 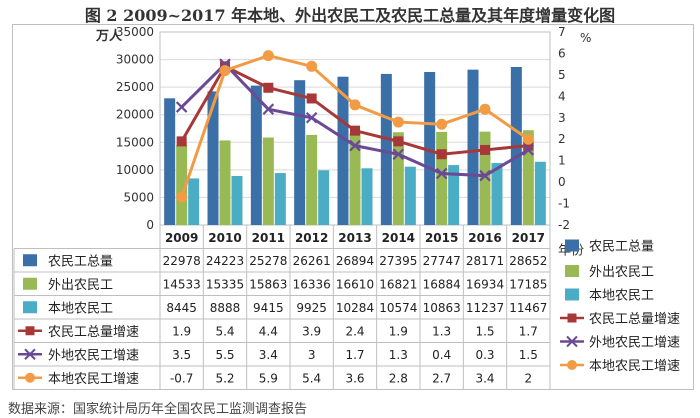 What do you see at coordinates (529, 378) in the screenshot?
I see `data-label: 2` at bounding box center [529, 378].